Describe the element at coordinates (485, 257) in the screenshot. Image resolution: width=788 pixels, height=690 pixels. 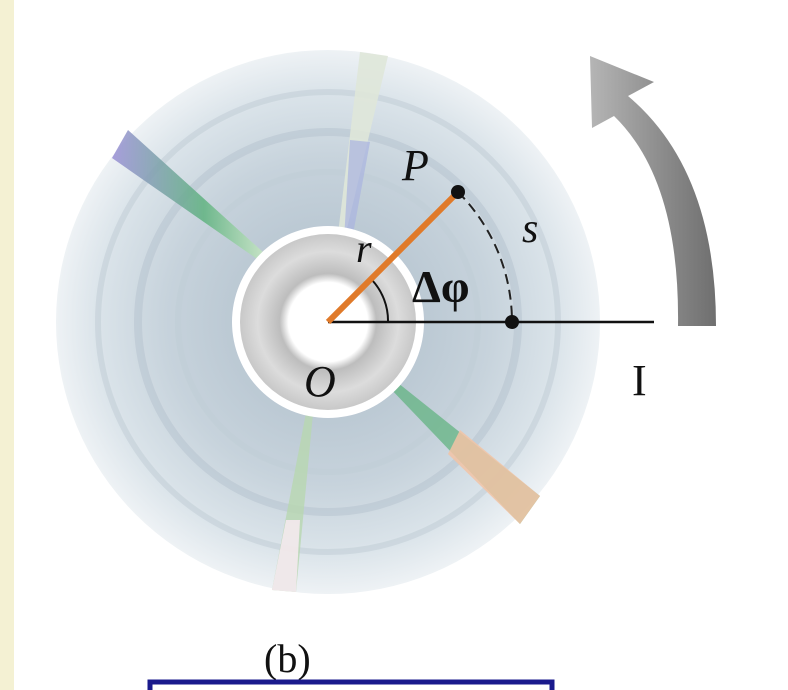
I see `arc-length-path` at that location.